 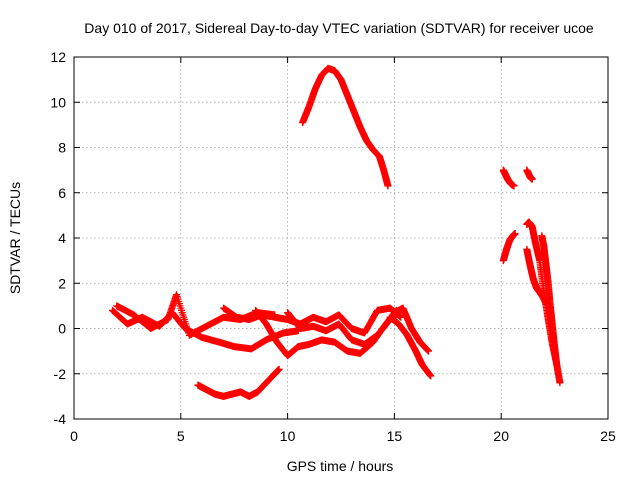 What do you see at coordinates (58, 102) in the screenshot?
I see `y-tick-label: 10` at bounding box center [58, 102].